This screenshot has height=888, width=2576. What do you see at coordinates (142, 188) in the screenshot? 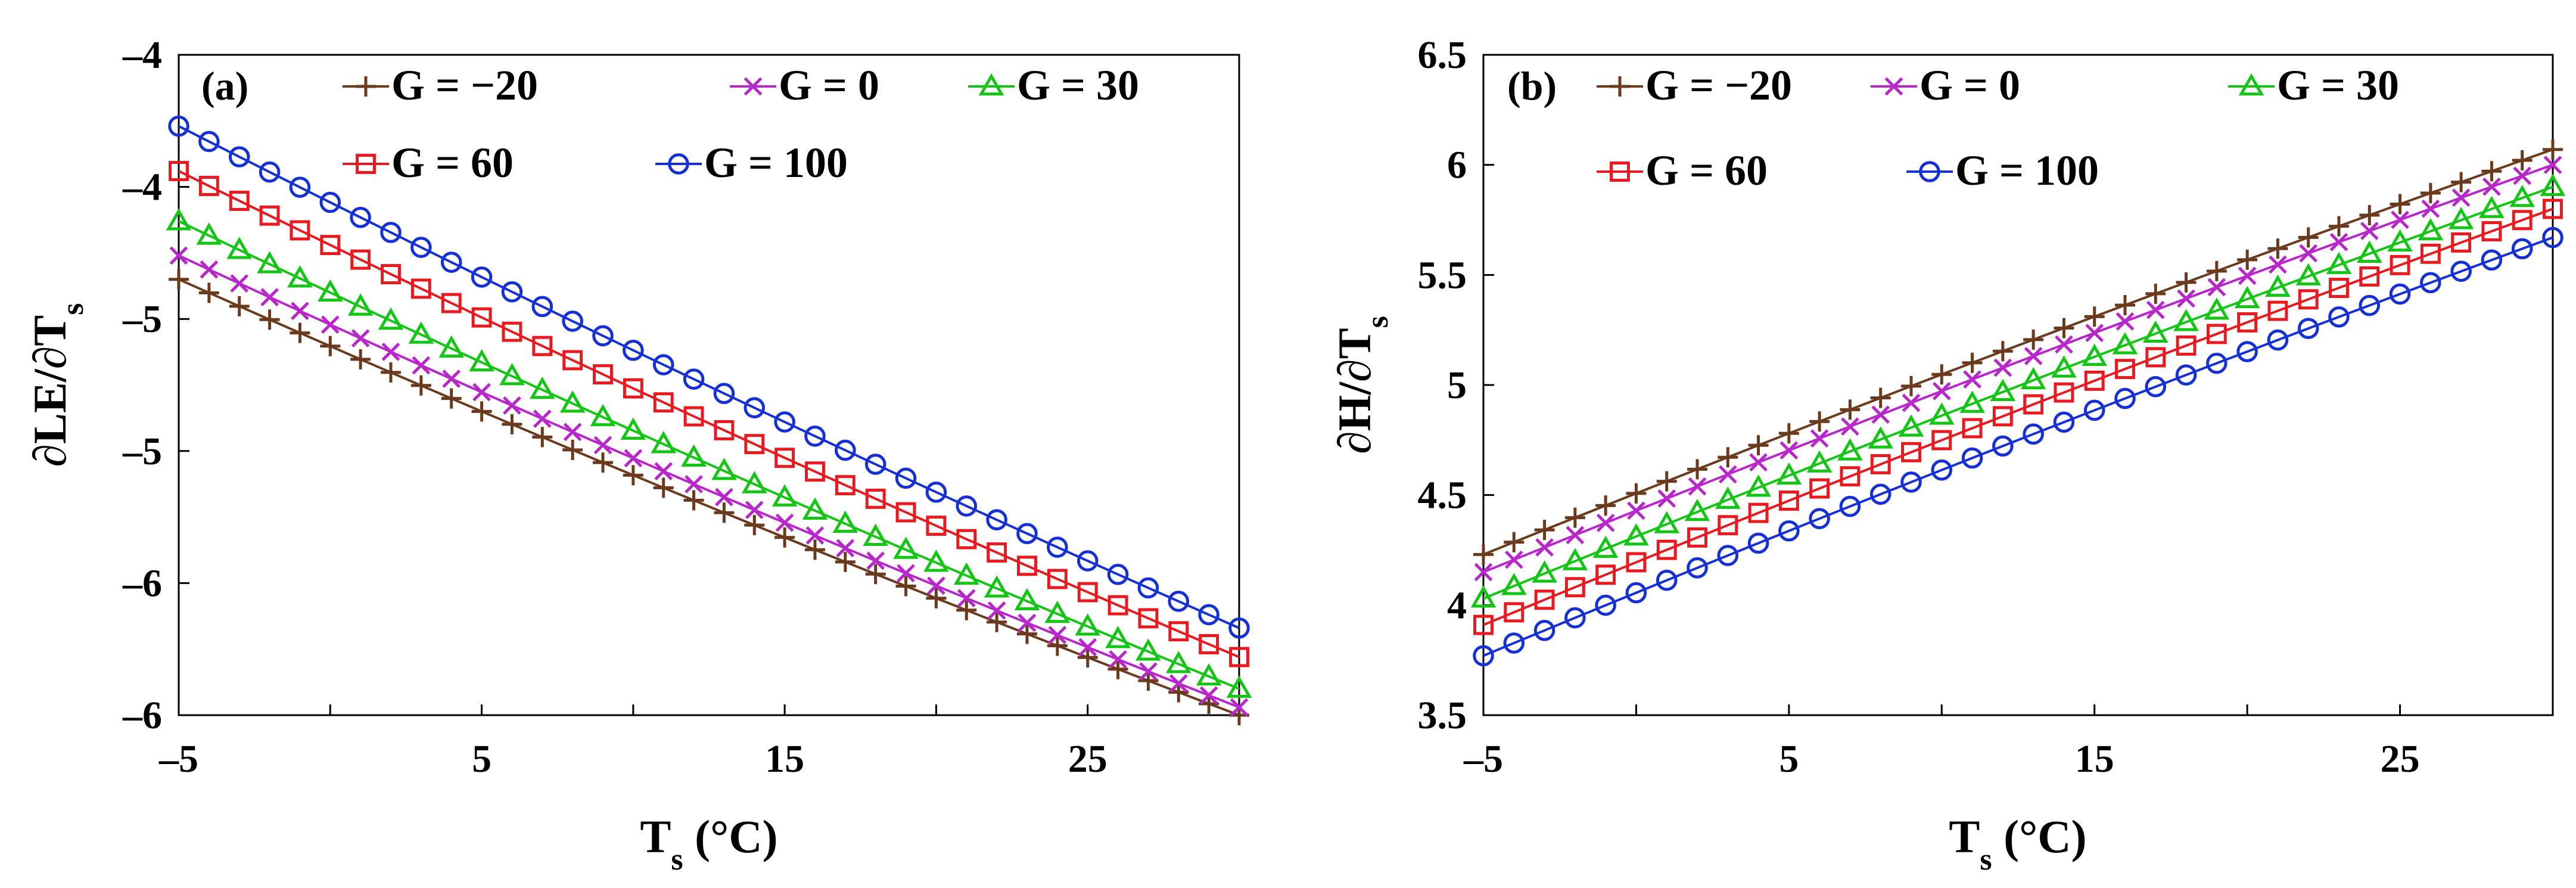
I see `y-tick-label: –4` at bounding box center [142, 188].